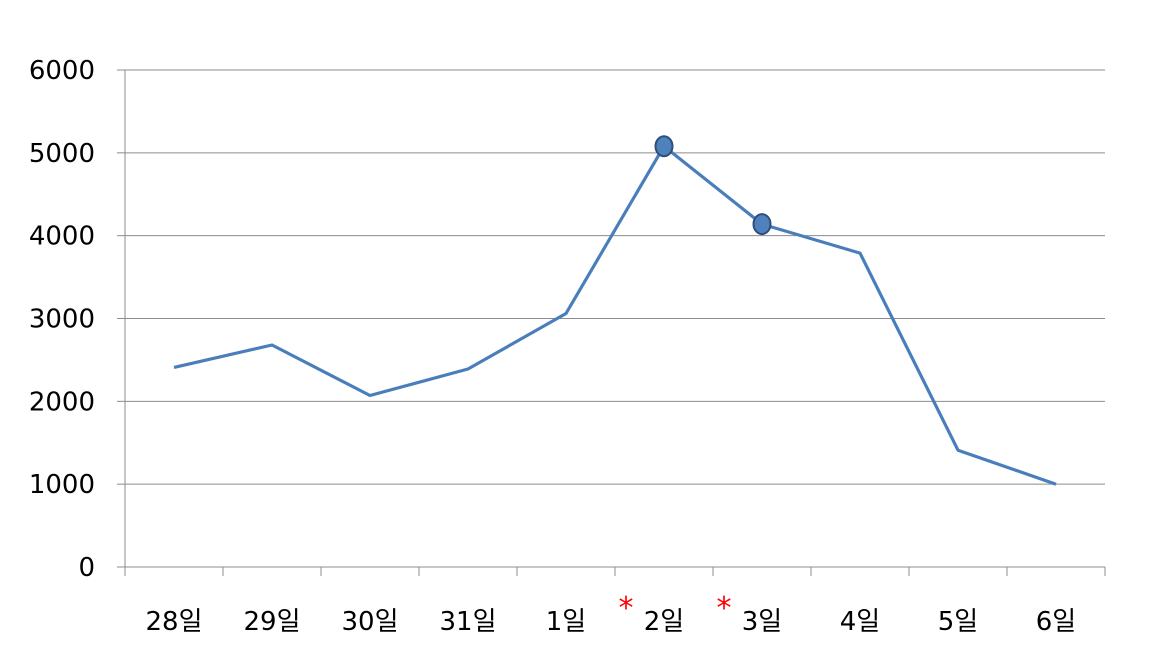 The width and height of the screenshot is (1156, 663). I want to click on x-tick-label: 28일, so click(173, 622).